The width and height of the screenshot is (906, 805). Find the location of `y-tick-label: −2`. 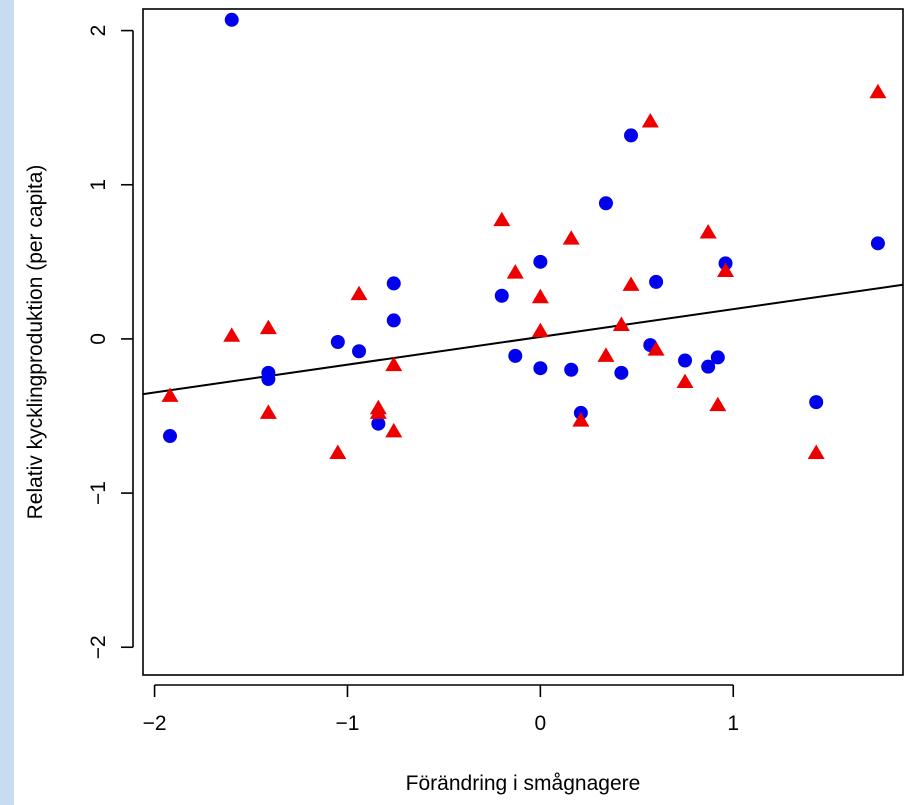

y-tick-label: −2 is located at coordinates (98, 647).